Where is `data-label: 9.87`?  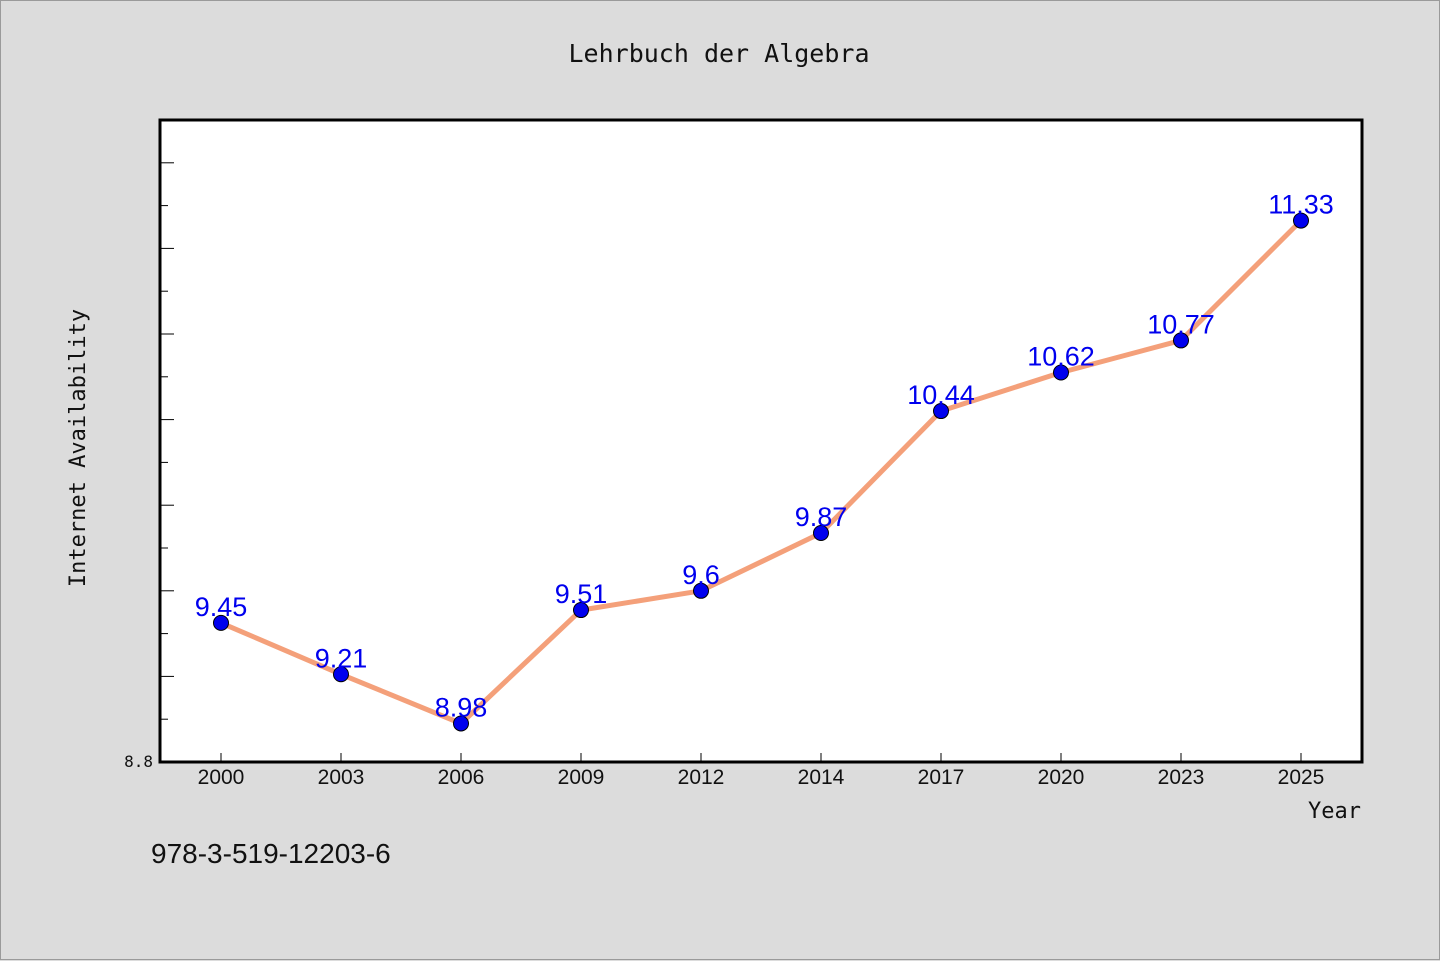
data-label: 9.87 is located at coordinates (821, 517).